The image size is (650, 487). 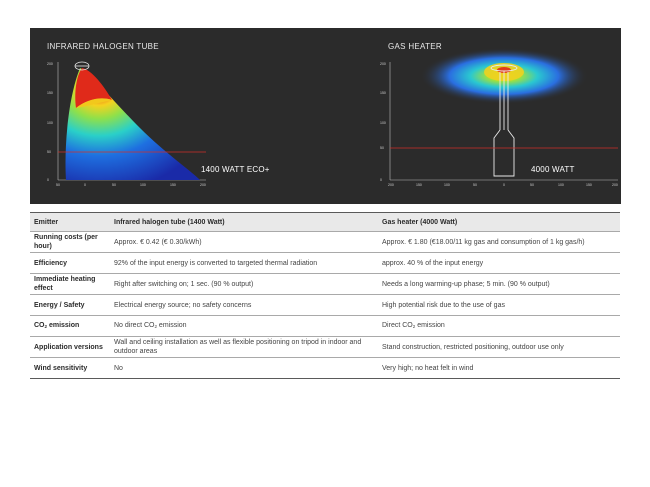 I want to click on left-xtick: 150, so click(x=173, y=185).